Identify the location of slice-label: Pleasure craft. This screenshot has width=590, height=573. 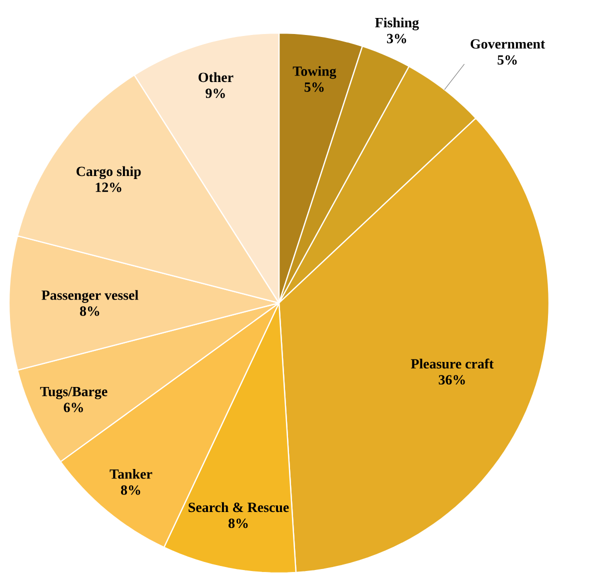
(452, 363).